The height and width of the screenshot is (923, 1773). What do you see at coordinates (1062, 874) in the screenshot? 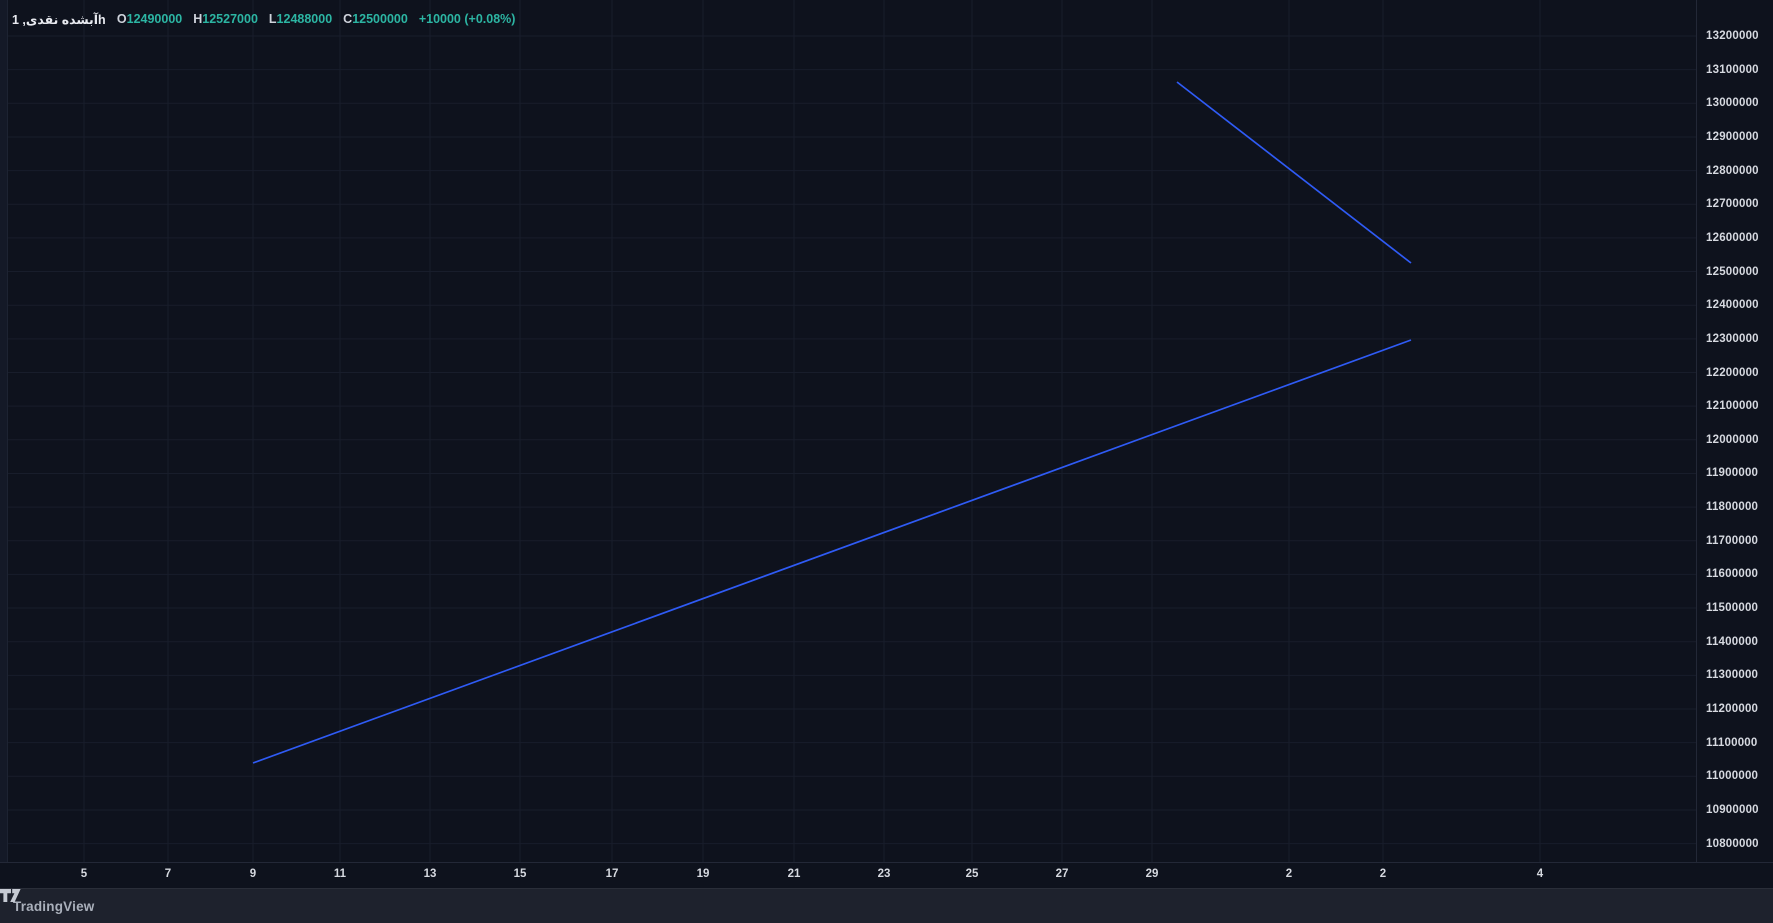
I see `time-axis-label: 27` at bounding box center [1062, 874].